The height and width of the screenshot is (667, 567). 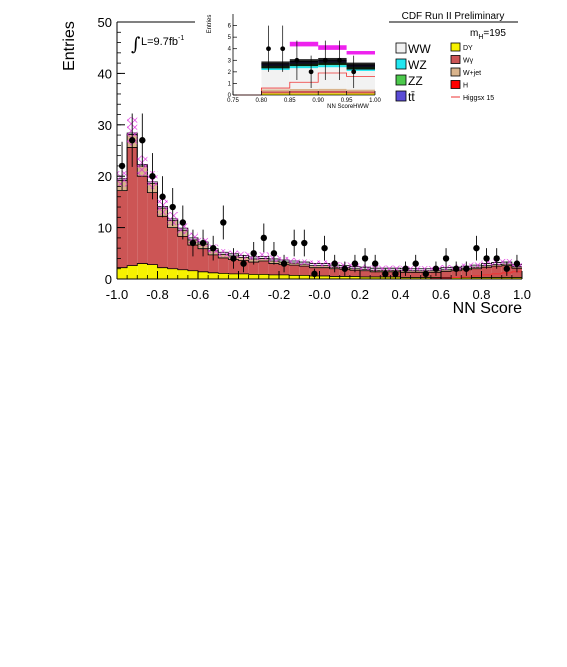 I want to click on lumi-label: L=9.7fb-1, so click(x=162, y=41).